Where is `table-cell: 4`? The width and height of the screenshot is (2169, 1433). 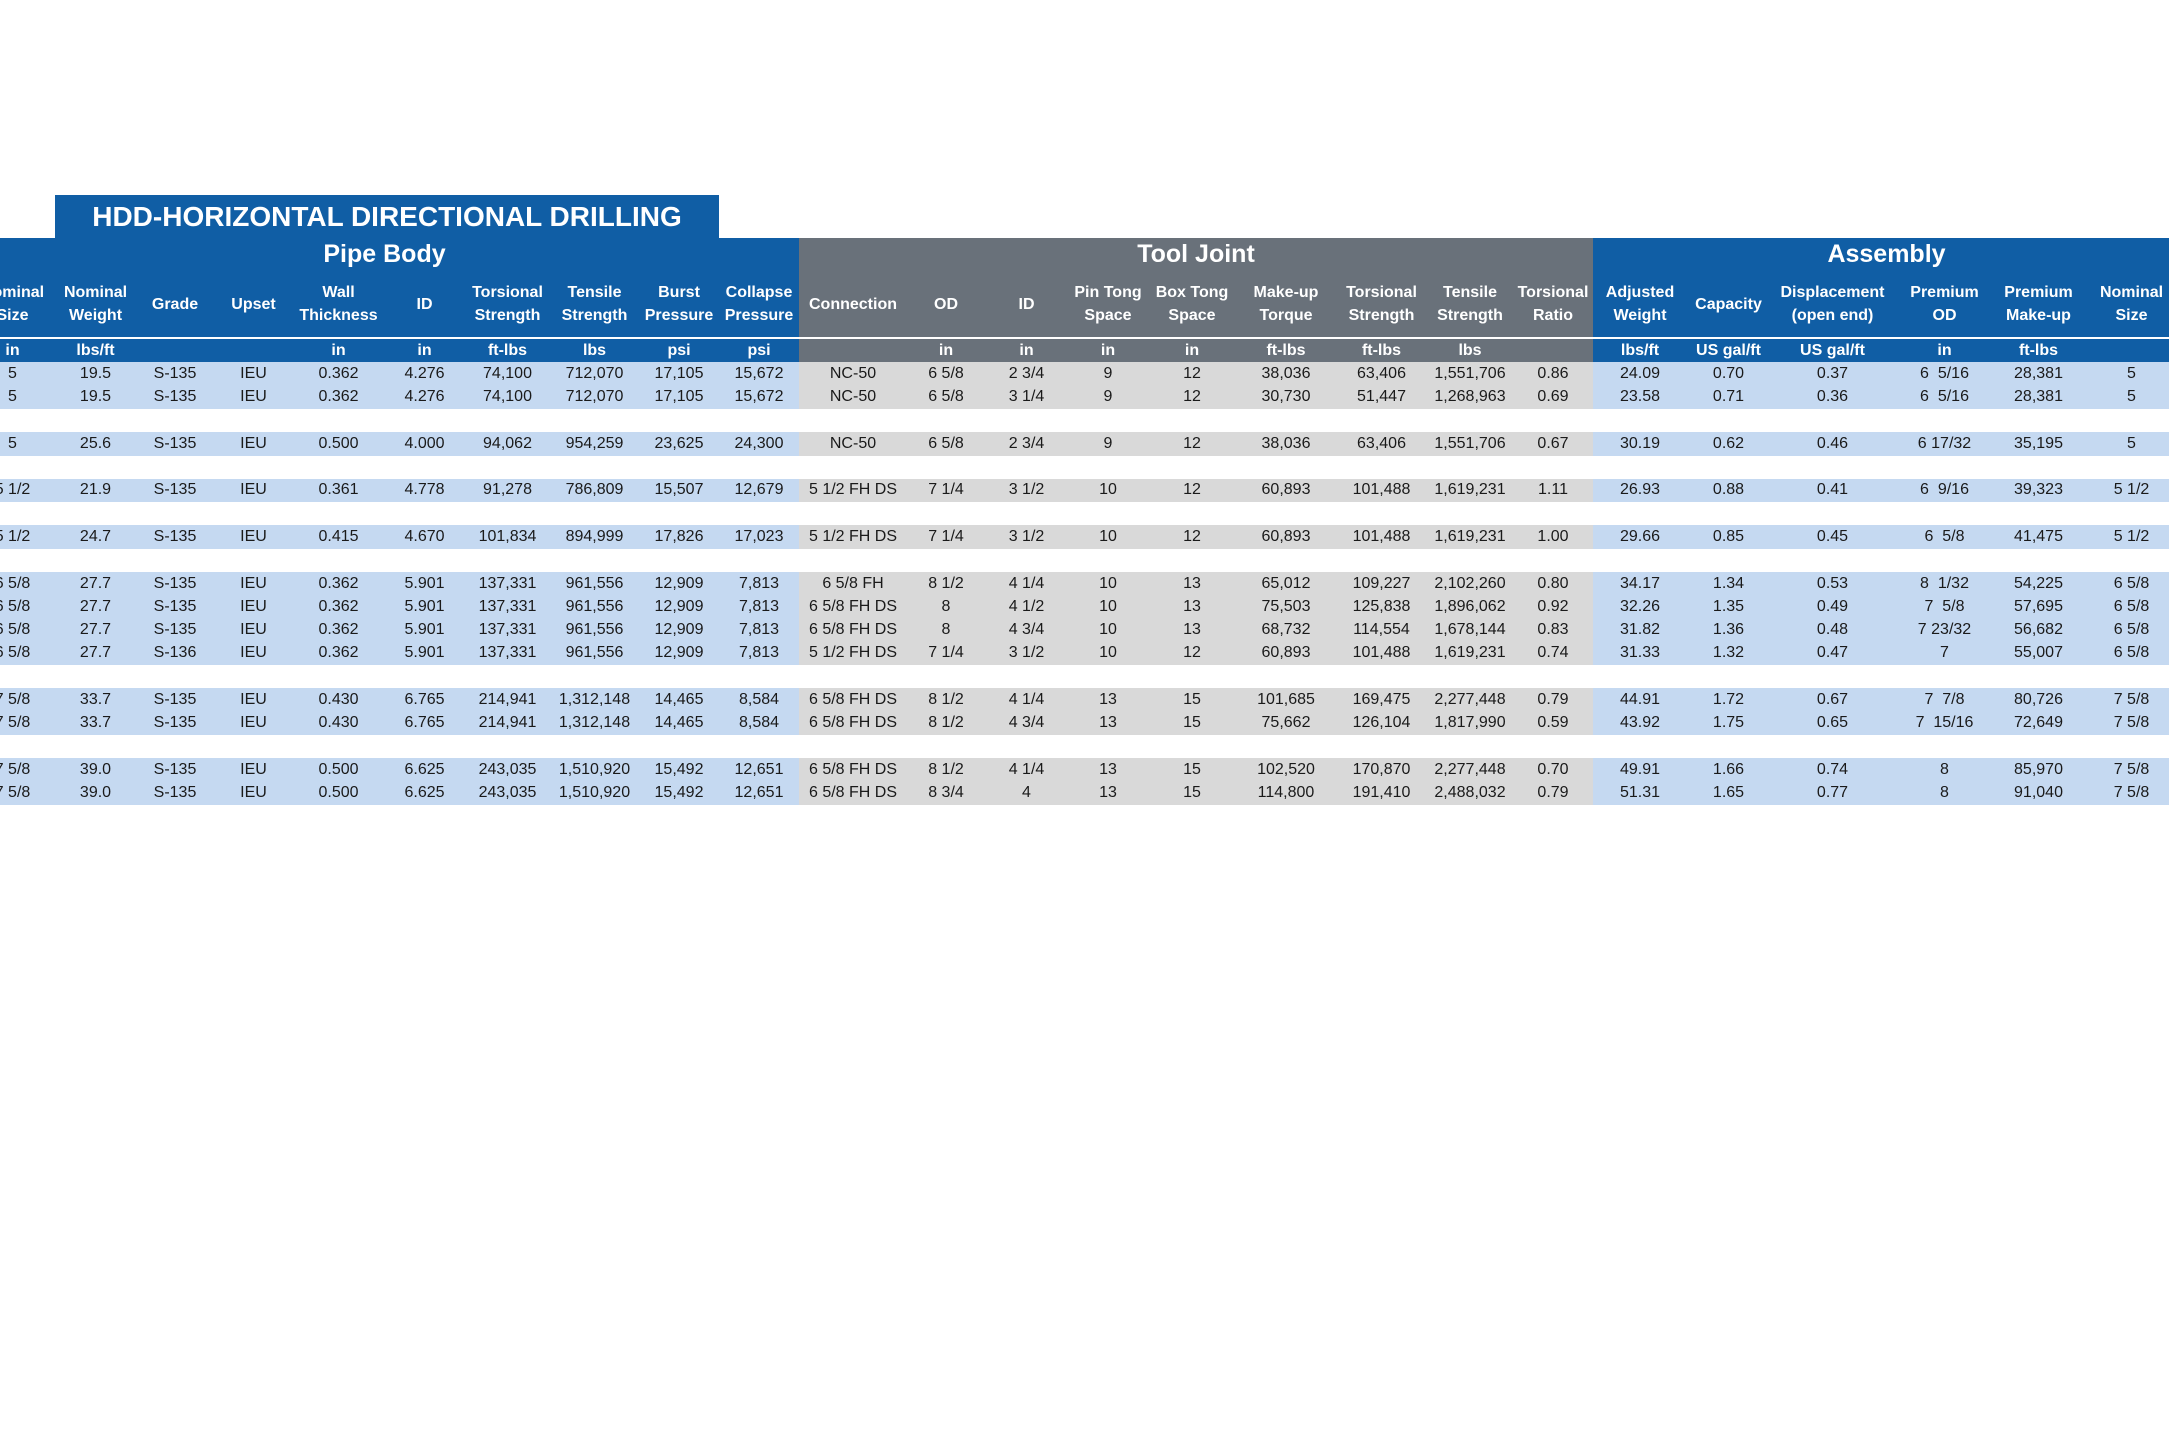
table-cell: 4 is located at coordinates (1026, 793).